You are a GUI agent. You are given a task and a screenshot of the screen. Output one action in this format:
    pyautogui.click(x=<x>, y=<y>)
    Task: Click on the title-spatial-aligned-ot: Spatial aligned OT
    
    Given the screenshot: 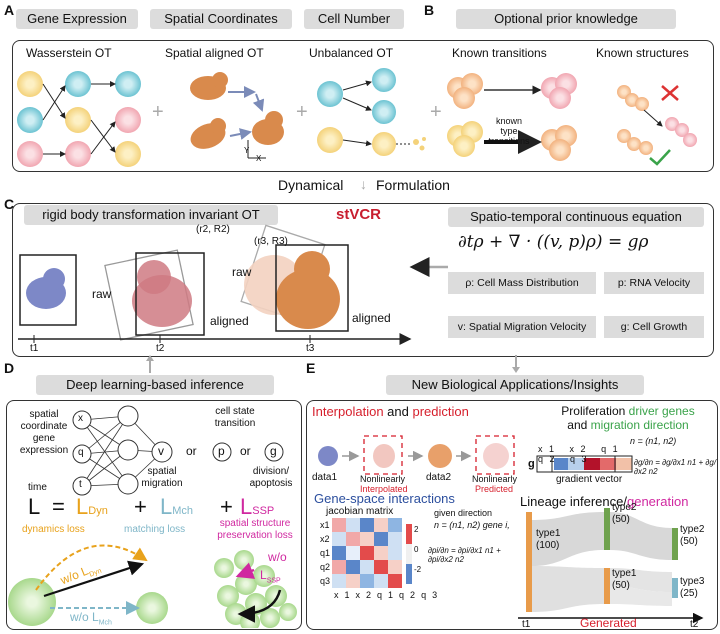 What is the action you would take?
    pyautogui.click(x=214, y=53)
    